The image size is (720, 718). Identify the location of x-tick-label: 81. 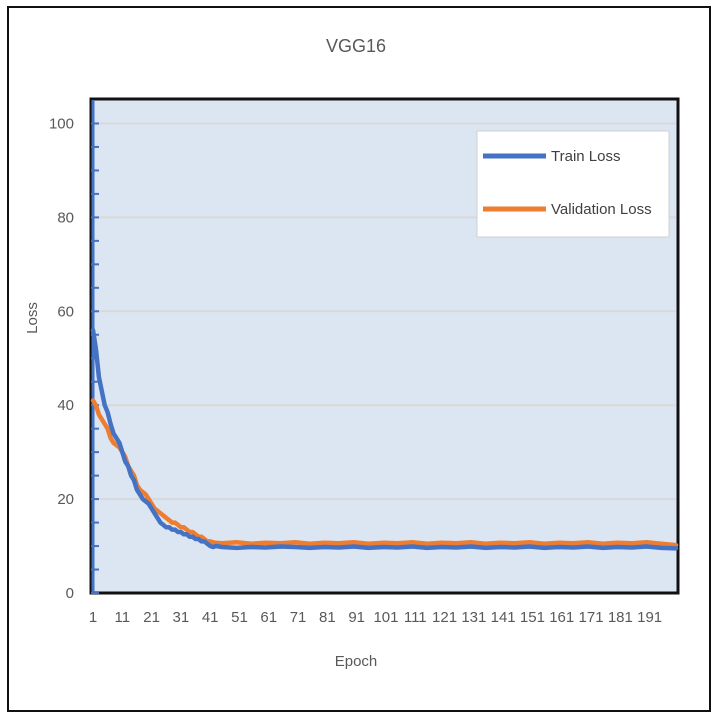
(327, 617).